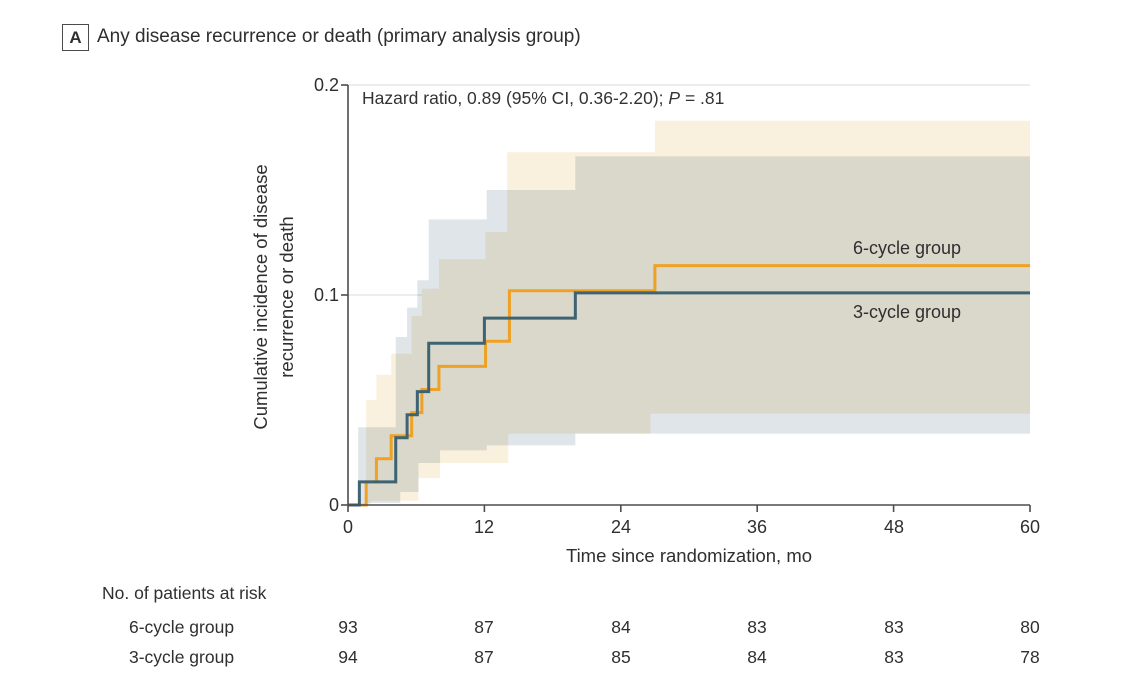 Image resolution: width=1140 pixels, height=700 pixels. Describe the element at coordinates (621, 527) in the screenshot. I see `x-tick-label-24: 24` at that location.